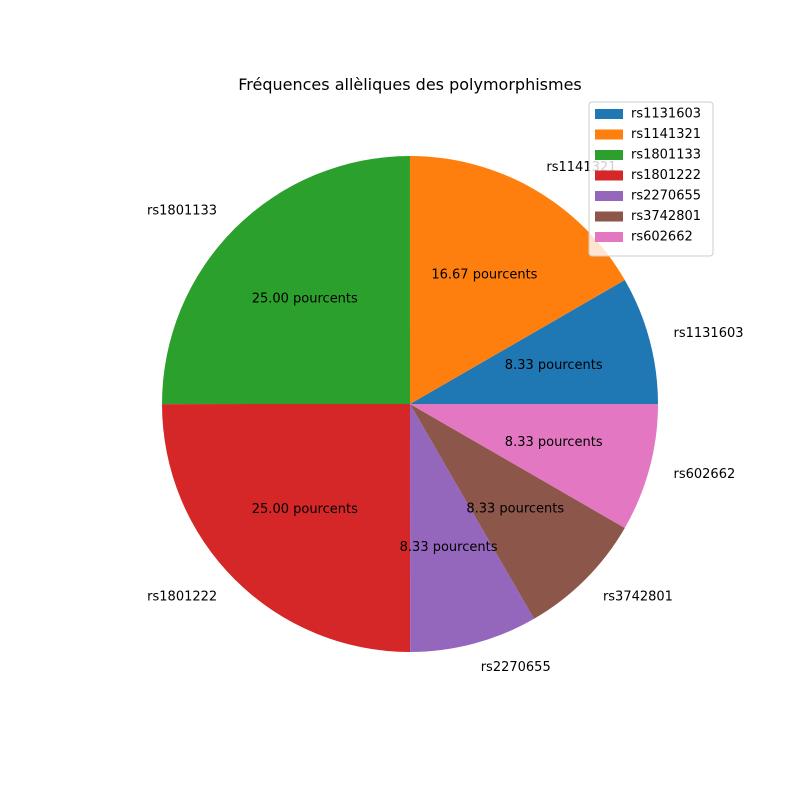  What do you see at coordinates (305, 509) in the screenshot?
I see `percent-label-rs1801222: 25.00 pourcents` at bounding box center [305, 509].